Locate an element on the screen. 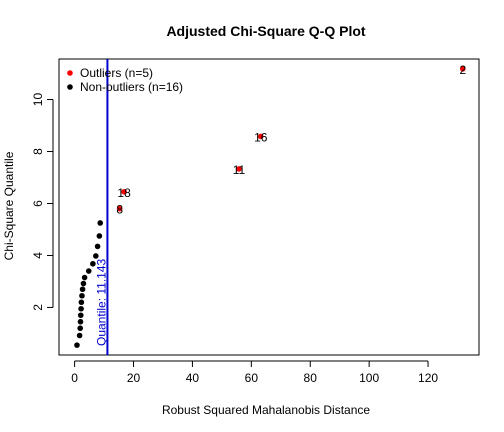 The height and width of the screenshot is (432, 504). y-axis-label: Chi-Square Quantile is located at coordinates (9, 205).